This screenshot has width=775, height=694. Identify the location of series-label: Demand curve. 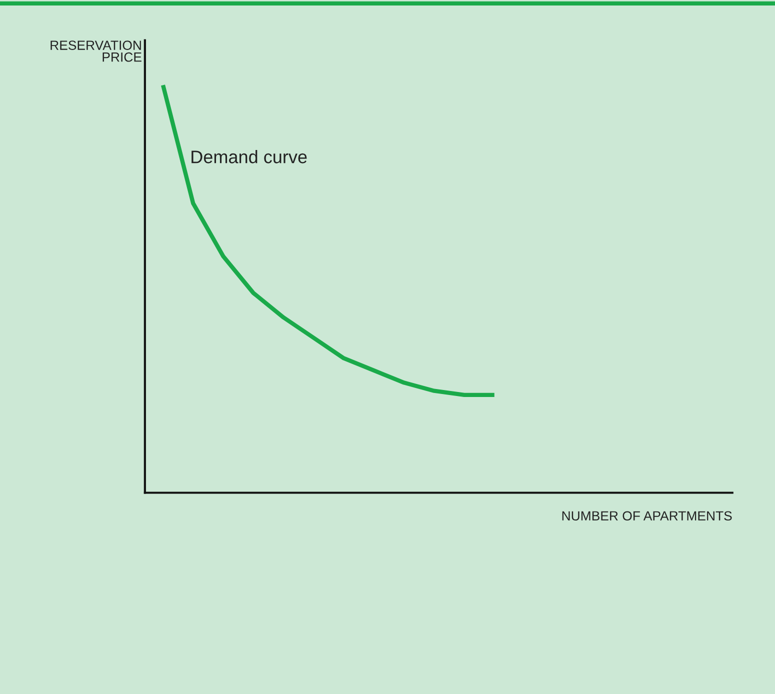
(249, 157).